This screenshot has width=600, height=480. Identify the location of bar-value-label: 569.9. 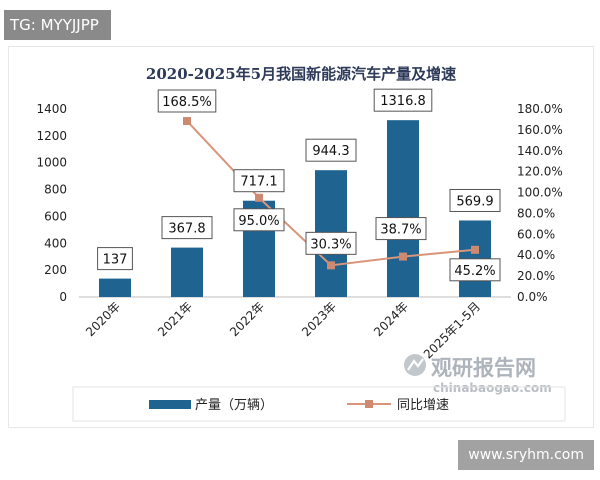
(474, 201).